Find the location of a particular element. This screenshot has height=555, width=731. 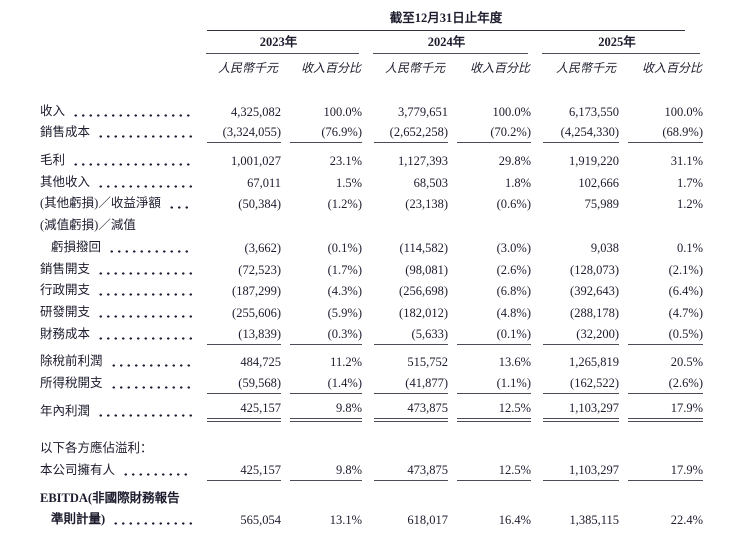

cell-value: (255,606) is located at coordinates (256, 312).